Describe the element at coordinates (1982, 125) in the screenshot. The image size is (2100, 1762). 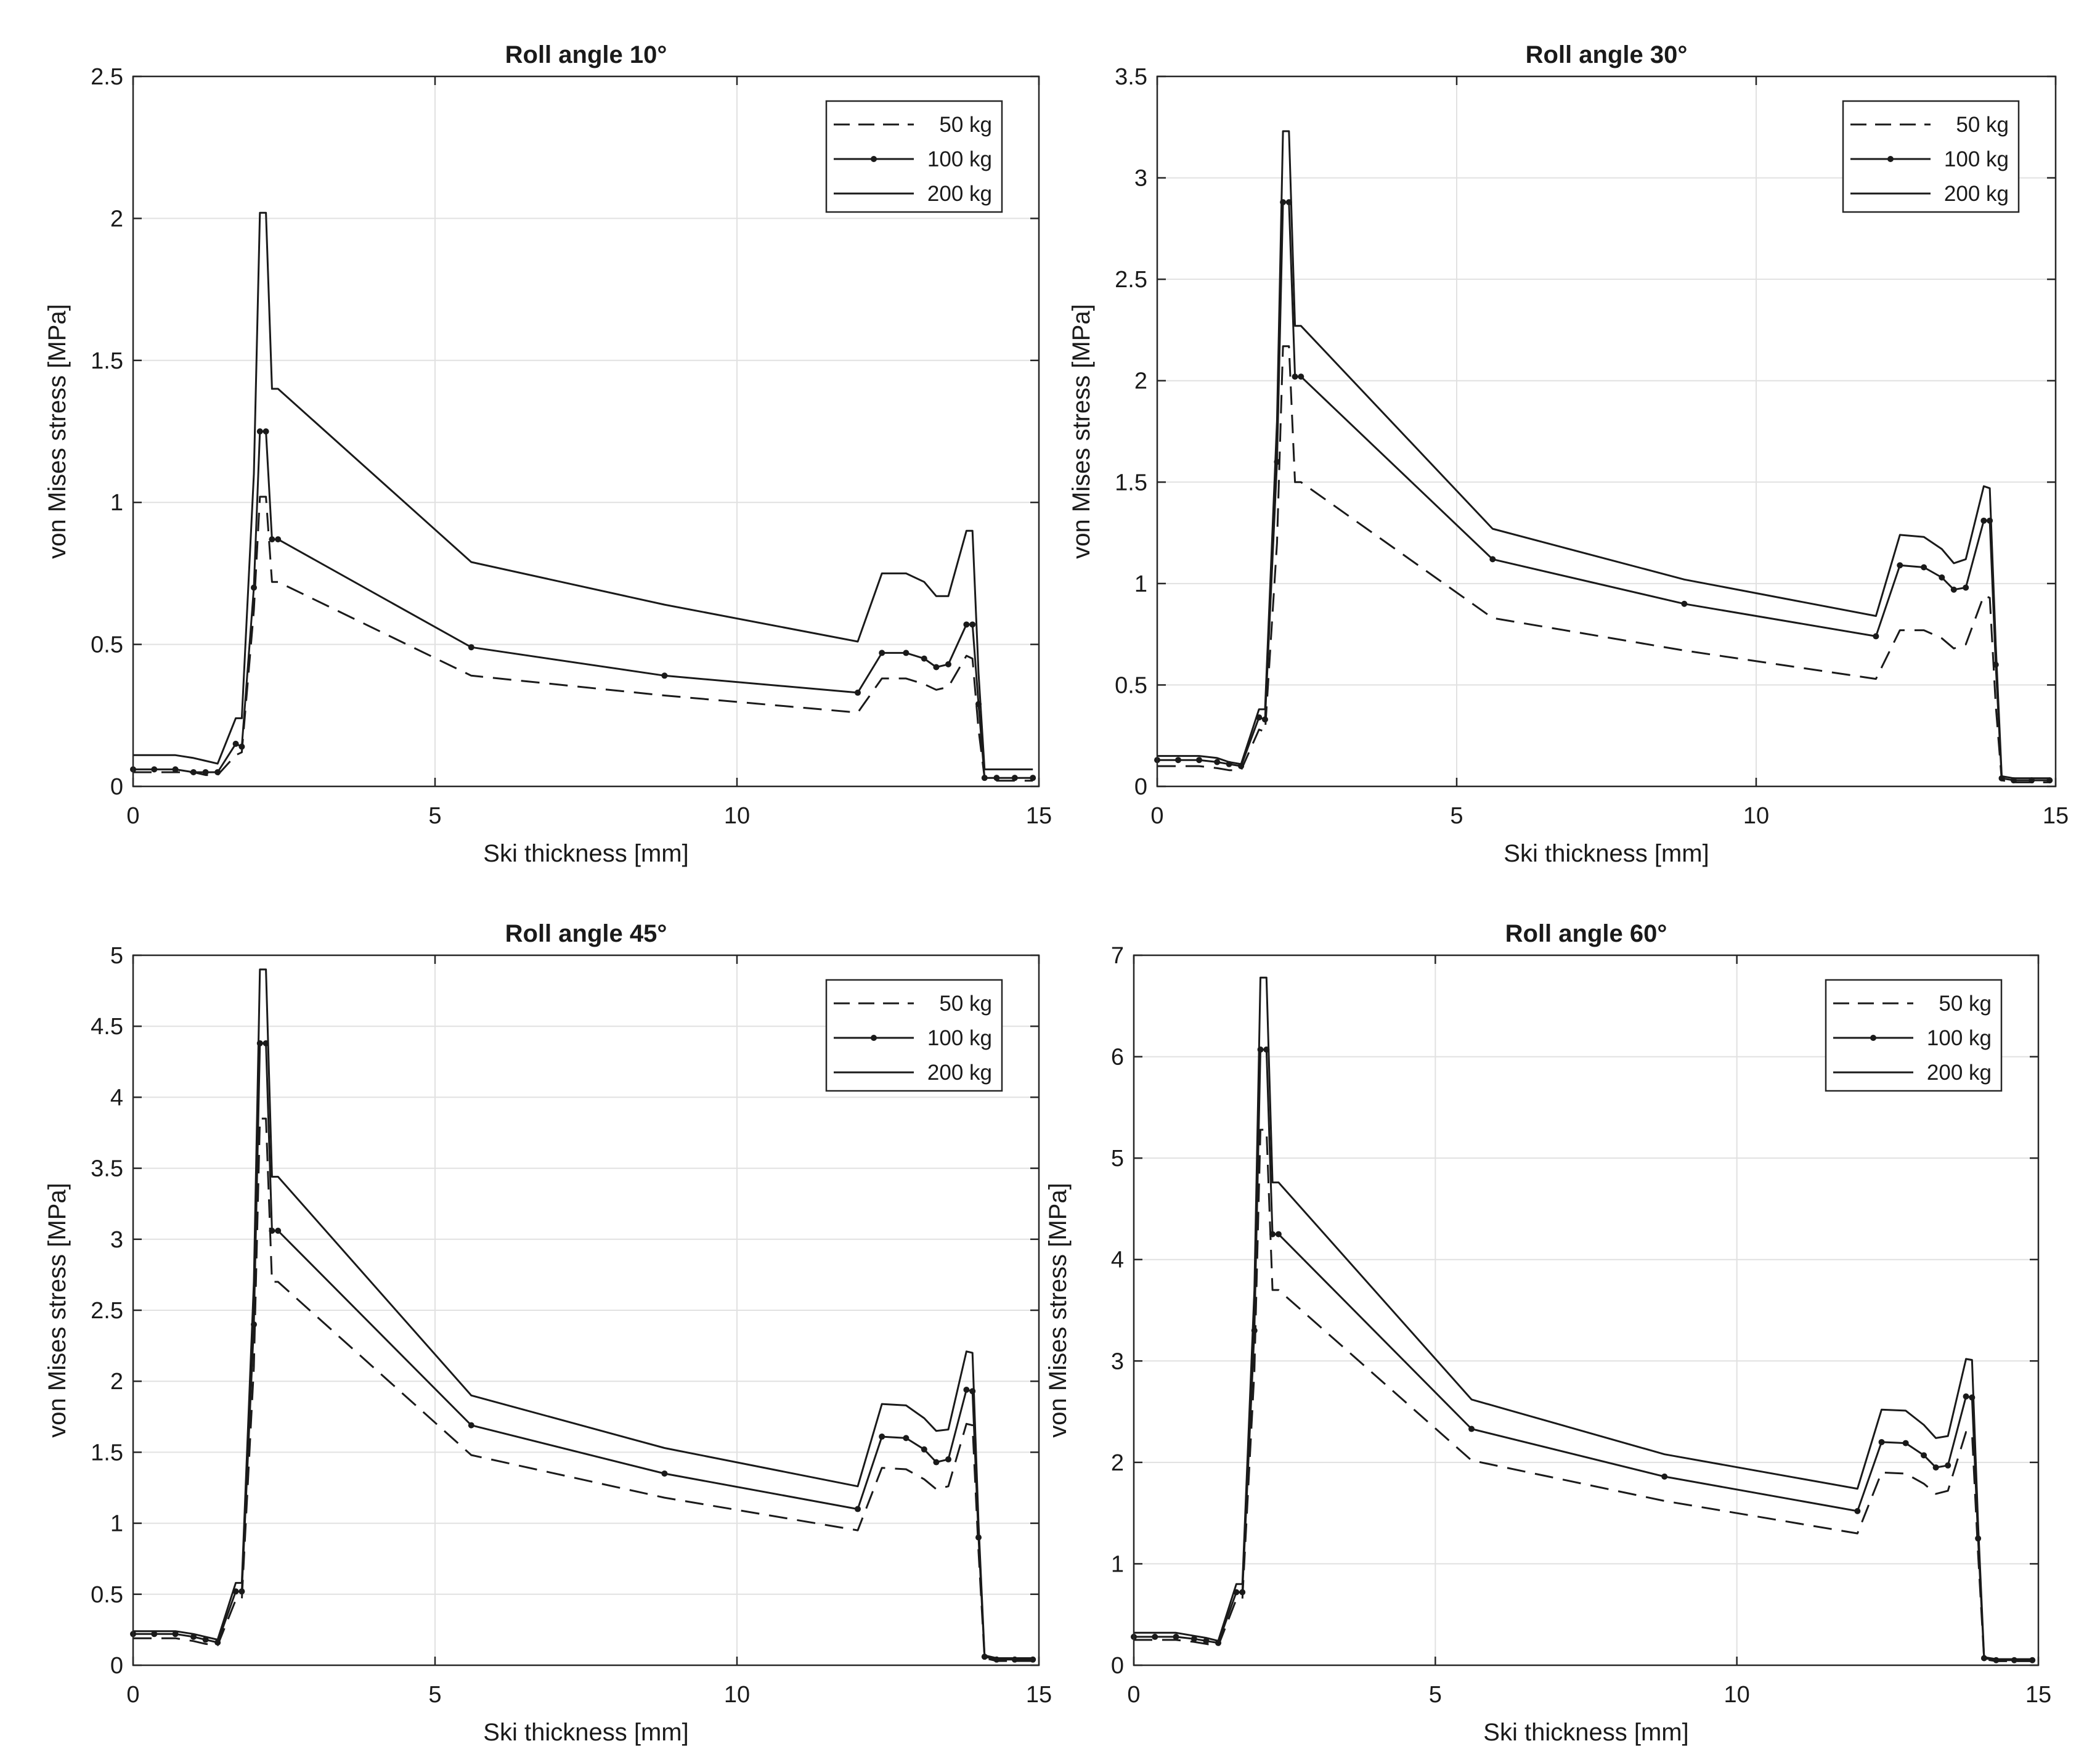
I see `legend-entry: 50 kg` at that location.